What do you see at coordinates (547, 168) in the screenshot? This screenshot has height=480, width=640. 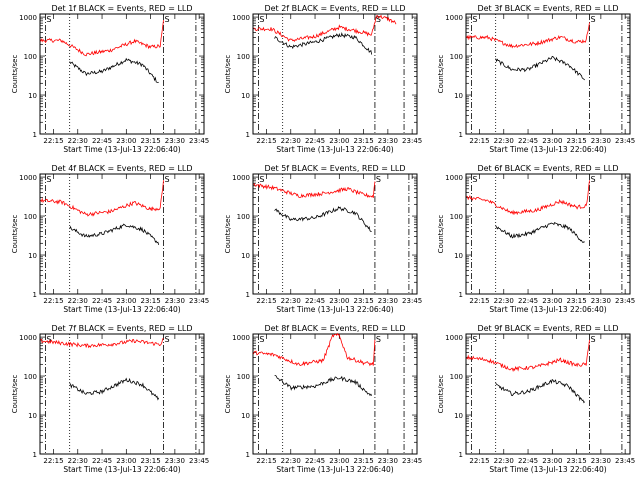 I see `chart-title: Det 6f BLACK = Events, RED = LLD` at bounding box center [547, 168].